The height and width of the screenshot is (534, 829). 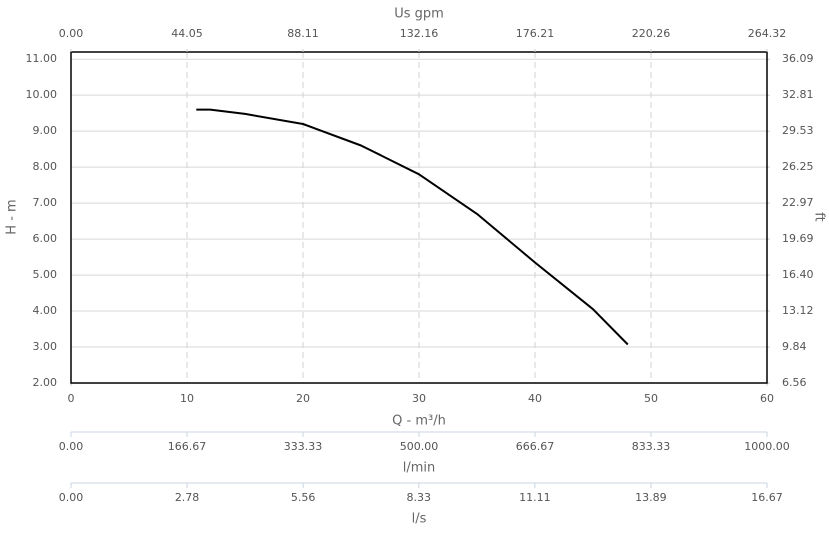 What do you see at coordinates (794, 382) in the screenshot?
I see `y2-tick-label: 6.56` at bounding box center [794, 382].